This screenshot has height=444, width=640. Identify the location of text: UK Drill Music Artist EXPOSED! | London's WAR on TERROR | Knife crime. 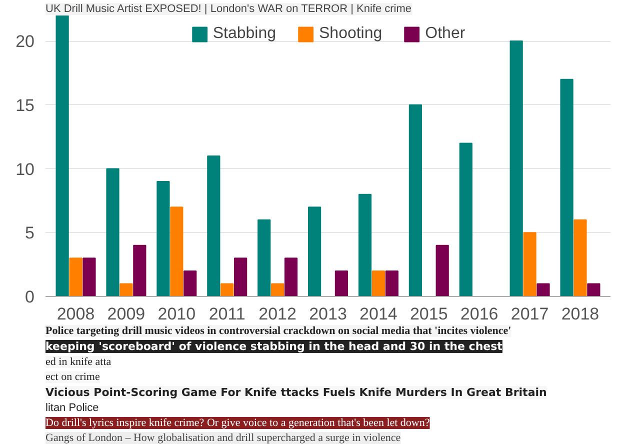
(229, 9).